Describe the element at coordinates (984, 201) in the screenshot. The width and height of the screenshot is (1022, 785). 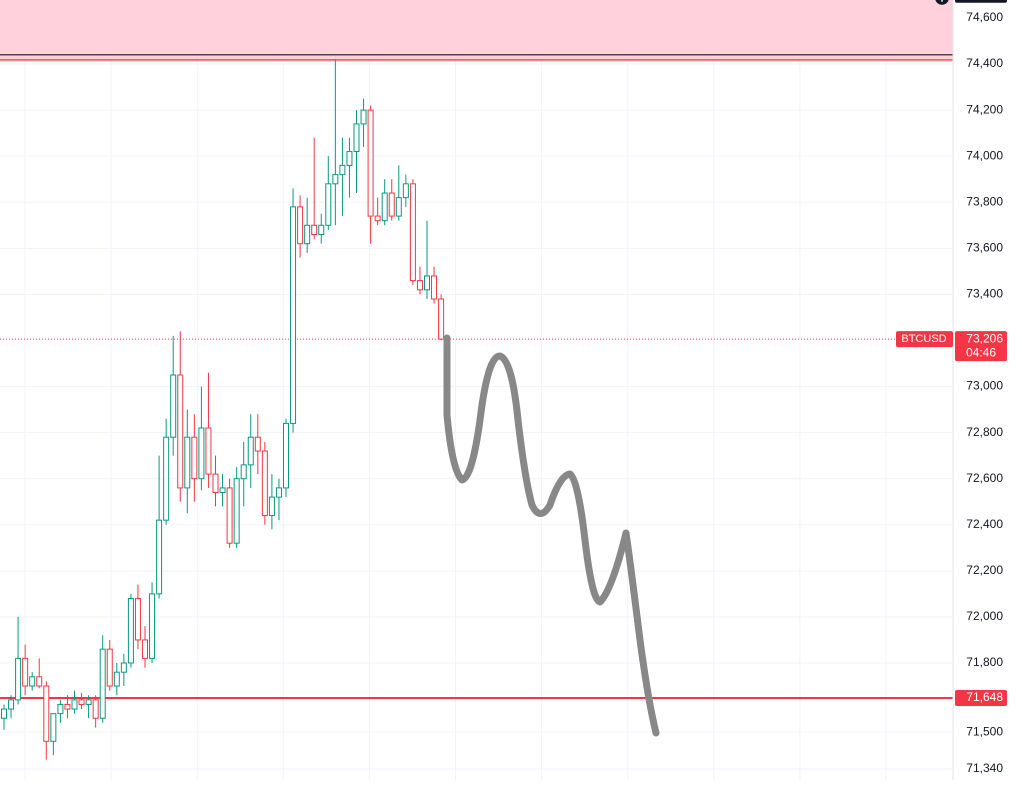
I see `y-tick-label: 73,800` at that location.